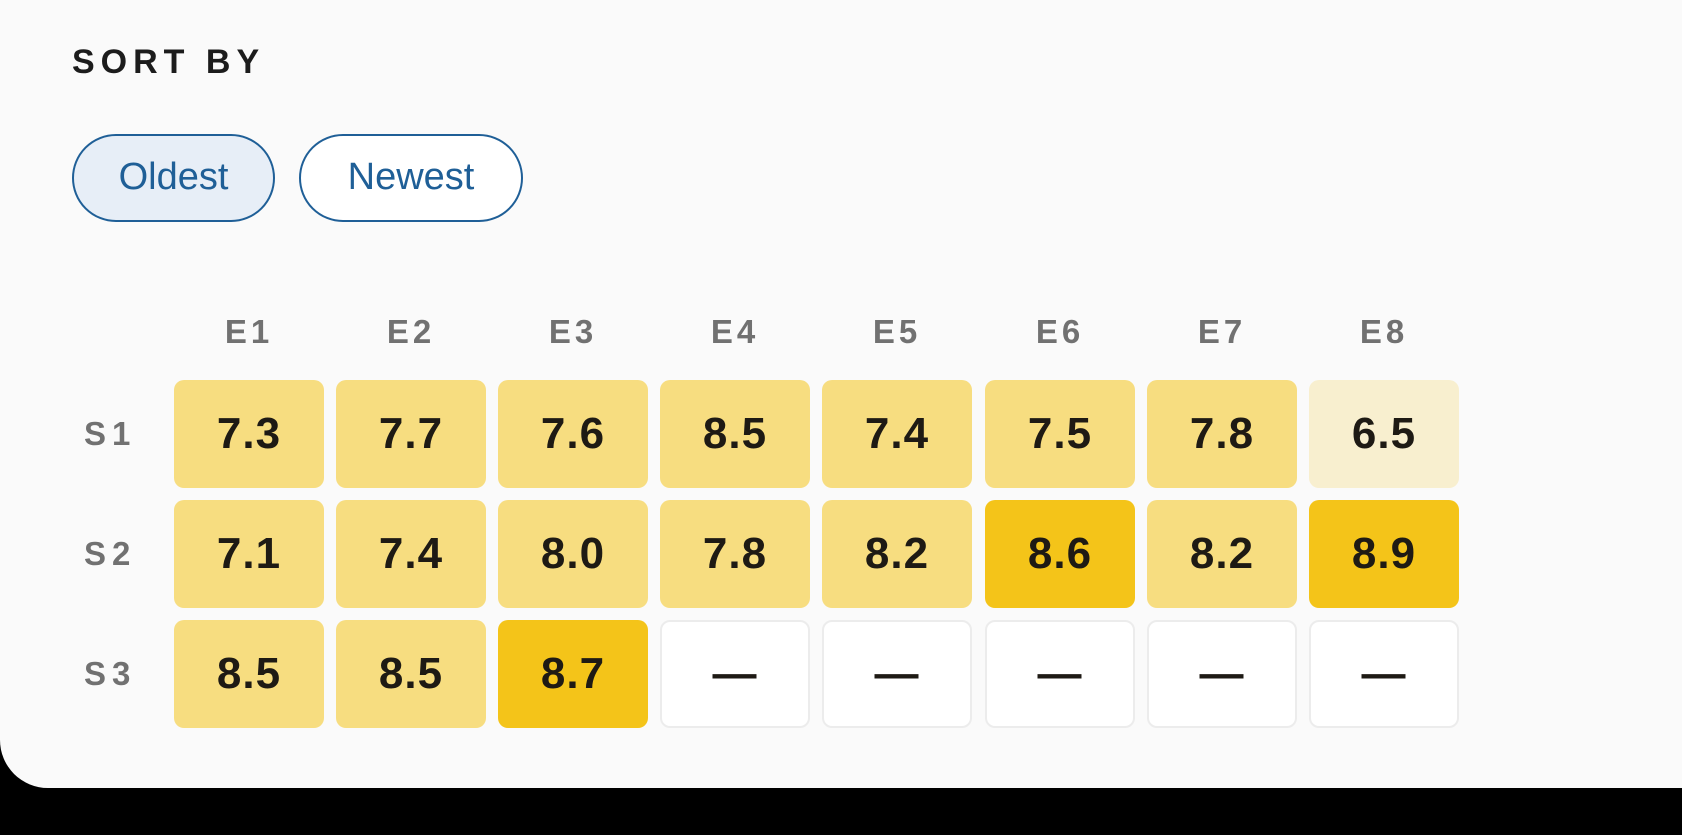 The width and height of the screenshot is (1682, 835). I want to click on episode-rating-cell: 7.3, so click(249, 434).